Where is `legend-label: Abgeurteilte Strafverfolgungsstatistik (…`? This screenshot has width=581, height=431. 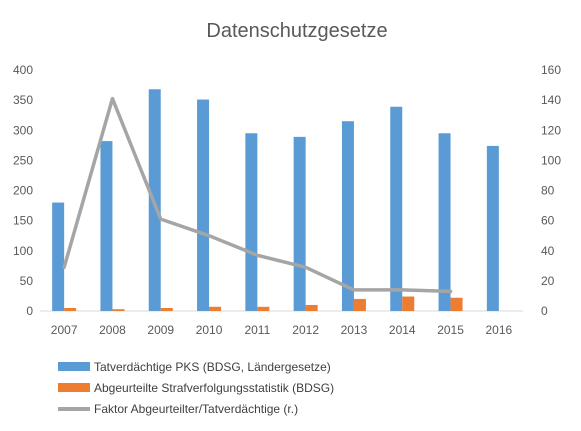 legend-label: Abgeurteilte Strafverfolgungsstatistik (… is located at coordinates (214, 387).